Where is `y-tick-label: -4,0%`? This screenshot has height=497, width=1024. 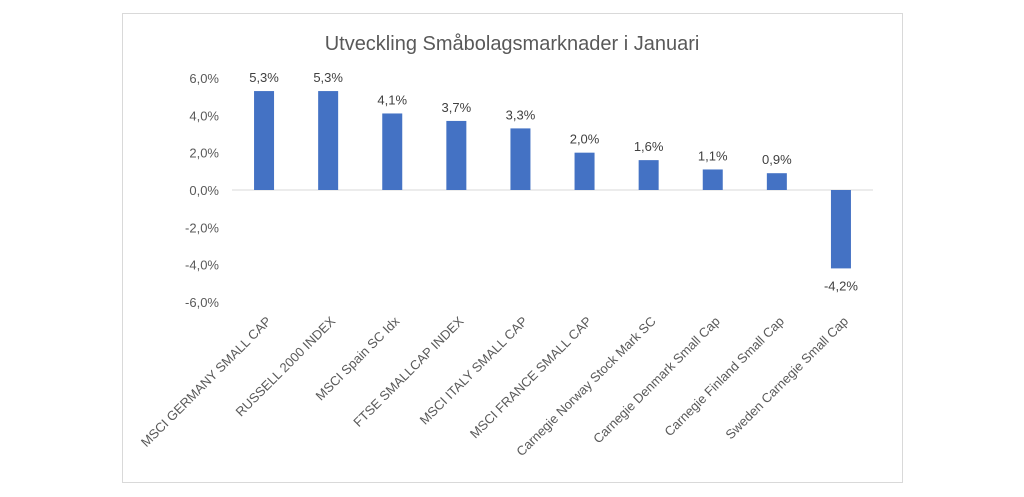
y-tick-label: -4,0% is located at coordinates (202, 265).